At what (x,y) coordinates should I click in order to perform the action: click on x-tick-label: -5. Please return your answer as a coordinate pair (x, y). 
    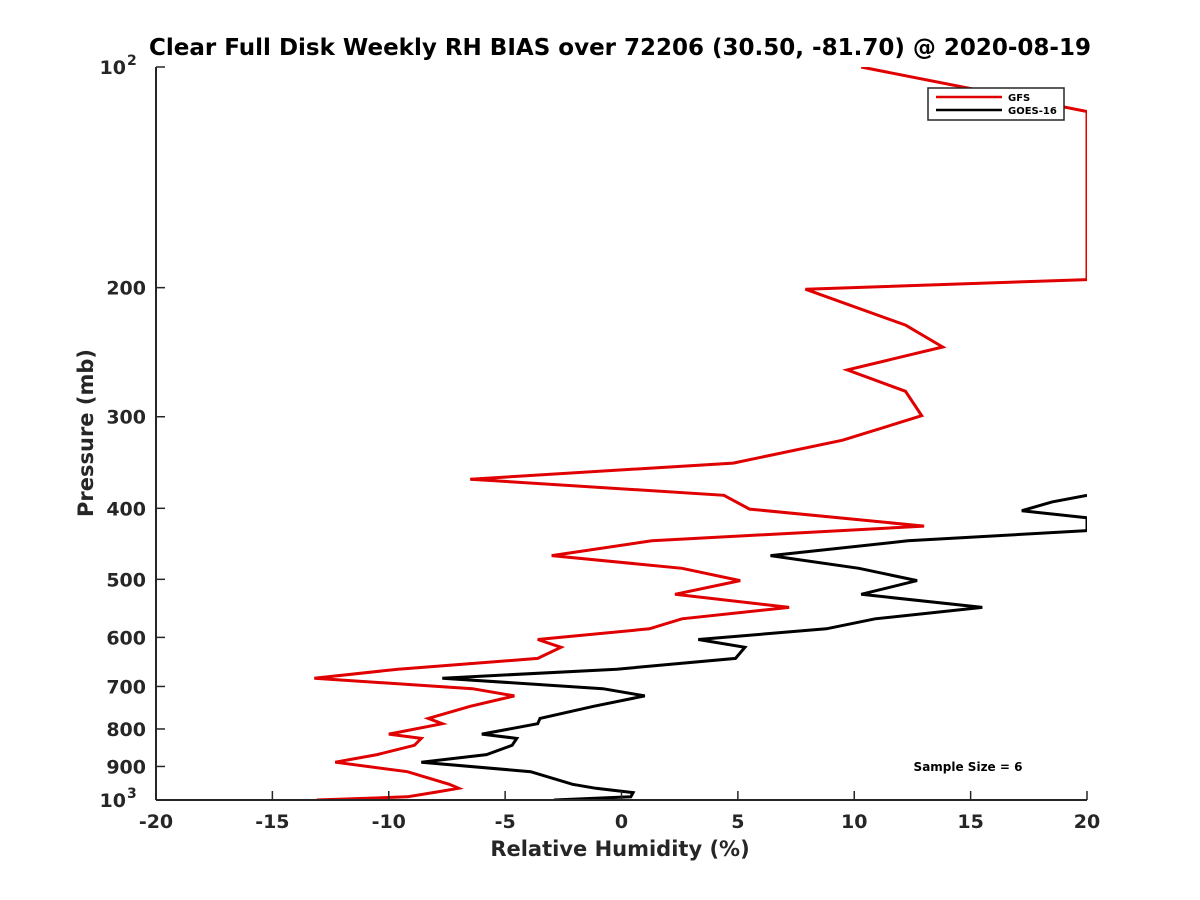
    Looking at the image, I should click on (505, 822).